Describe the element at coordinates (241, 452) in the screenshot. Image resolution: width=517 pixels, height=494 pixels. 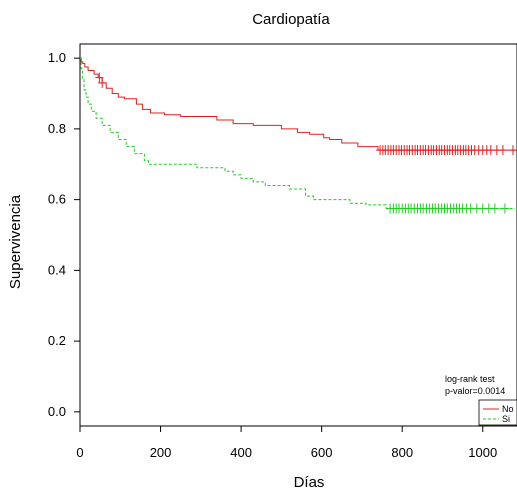
I see `x-tick-label: 400` at that location.